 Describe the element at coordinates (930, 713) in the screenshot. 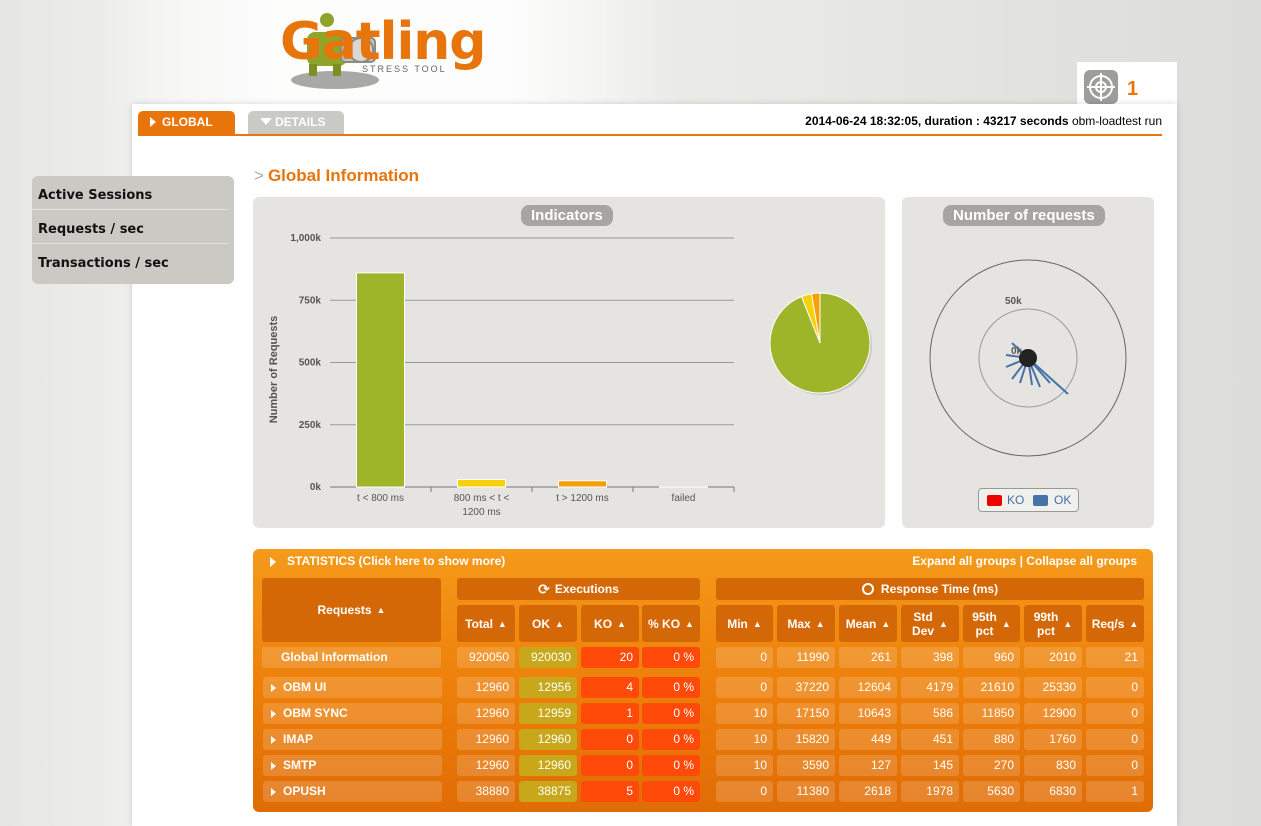

I see `cell-std: 586` at that location.